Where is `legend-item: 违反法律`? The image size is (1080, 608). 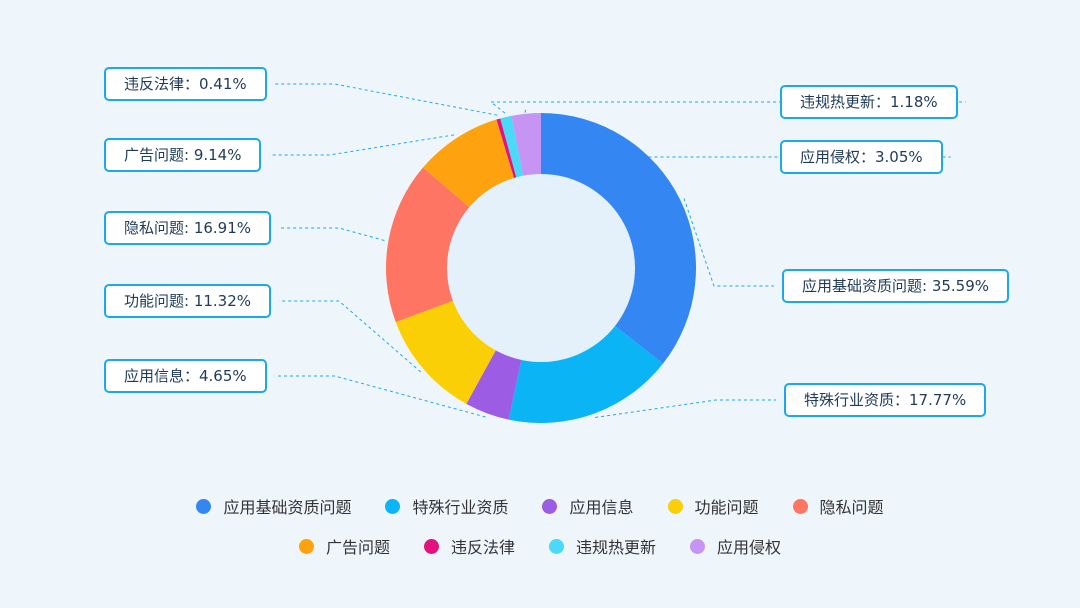 legend-item: 违反法律 is located at coordinates (469, 546).